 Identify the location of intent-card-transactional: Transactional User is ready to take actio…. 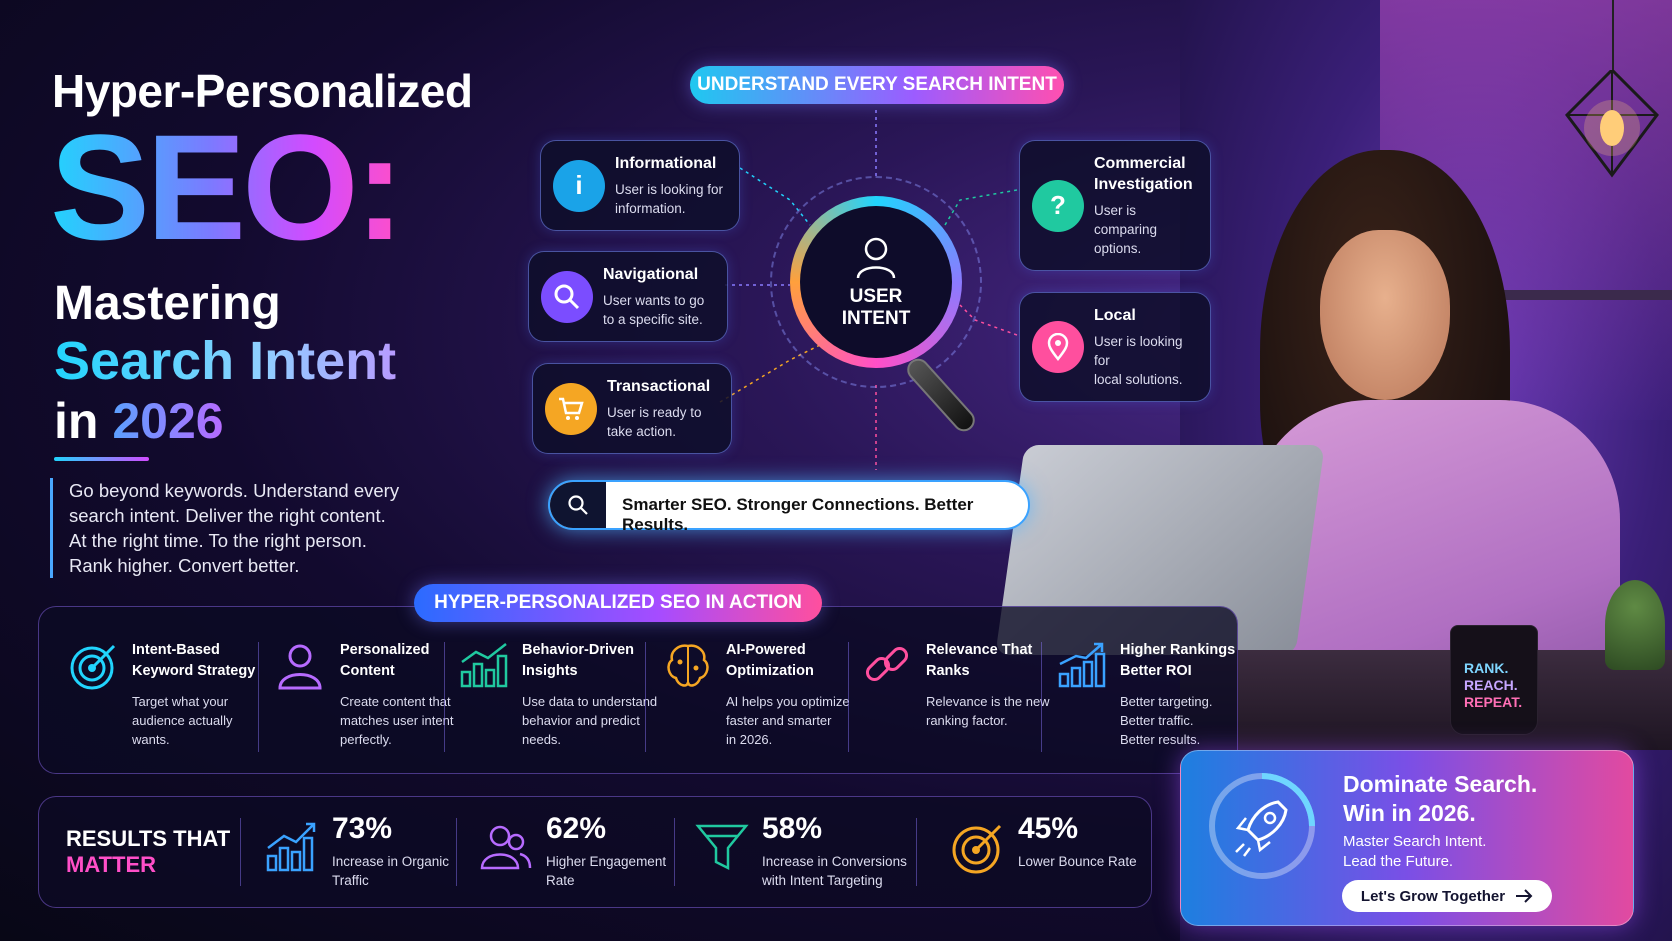
(632, 408).